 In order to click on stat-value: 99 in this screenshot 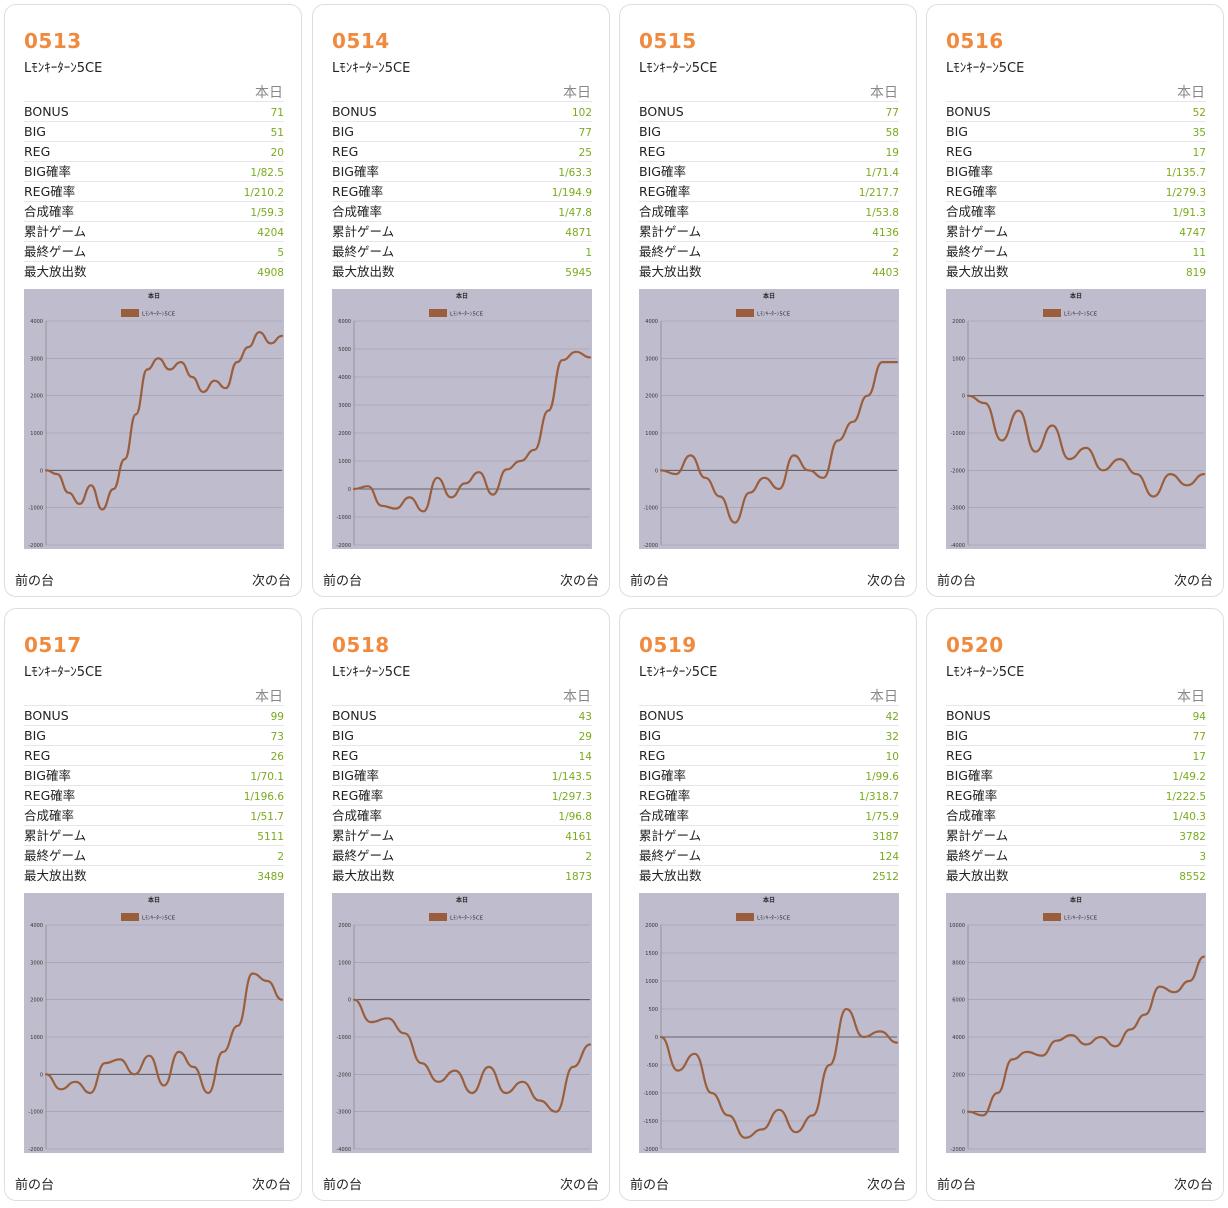, I will do `click(277, 717)`.